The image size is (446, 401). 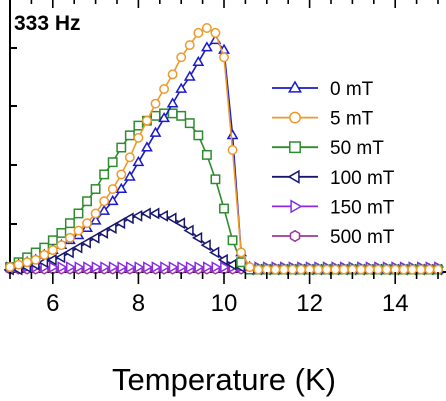 I want to click on x-tick-label: 10, so click(x=224, y=303).